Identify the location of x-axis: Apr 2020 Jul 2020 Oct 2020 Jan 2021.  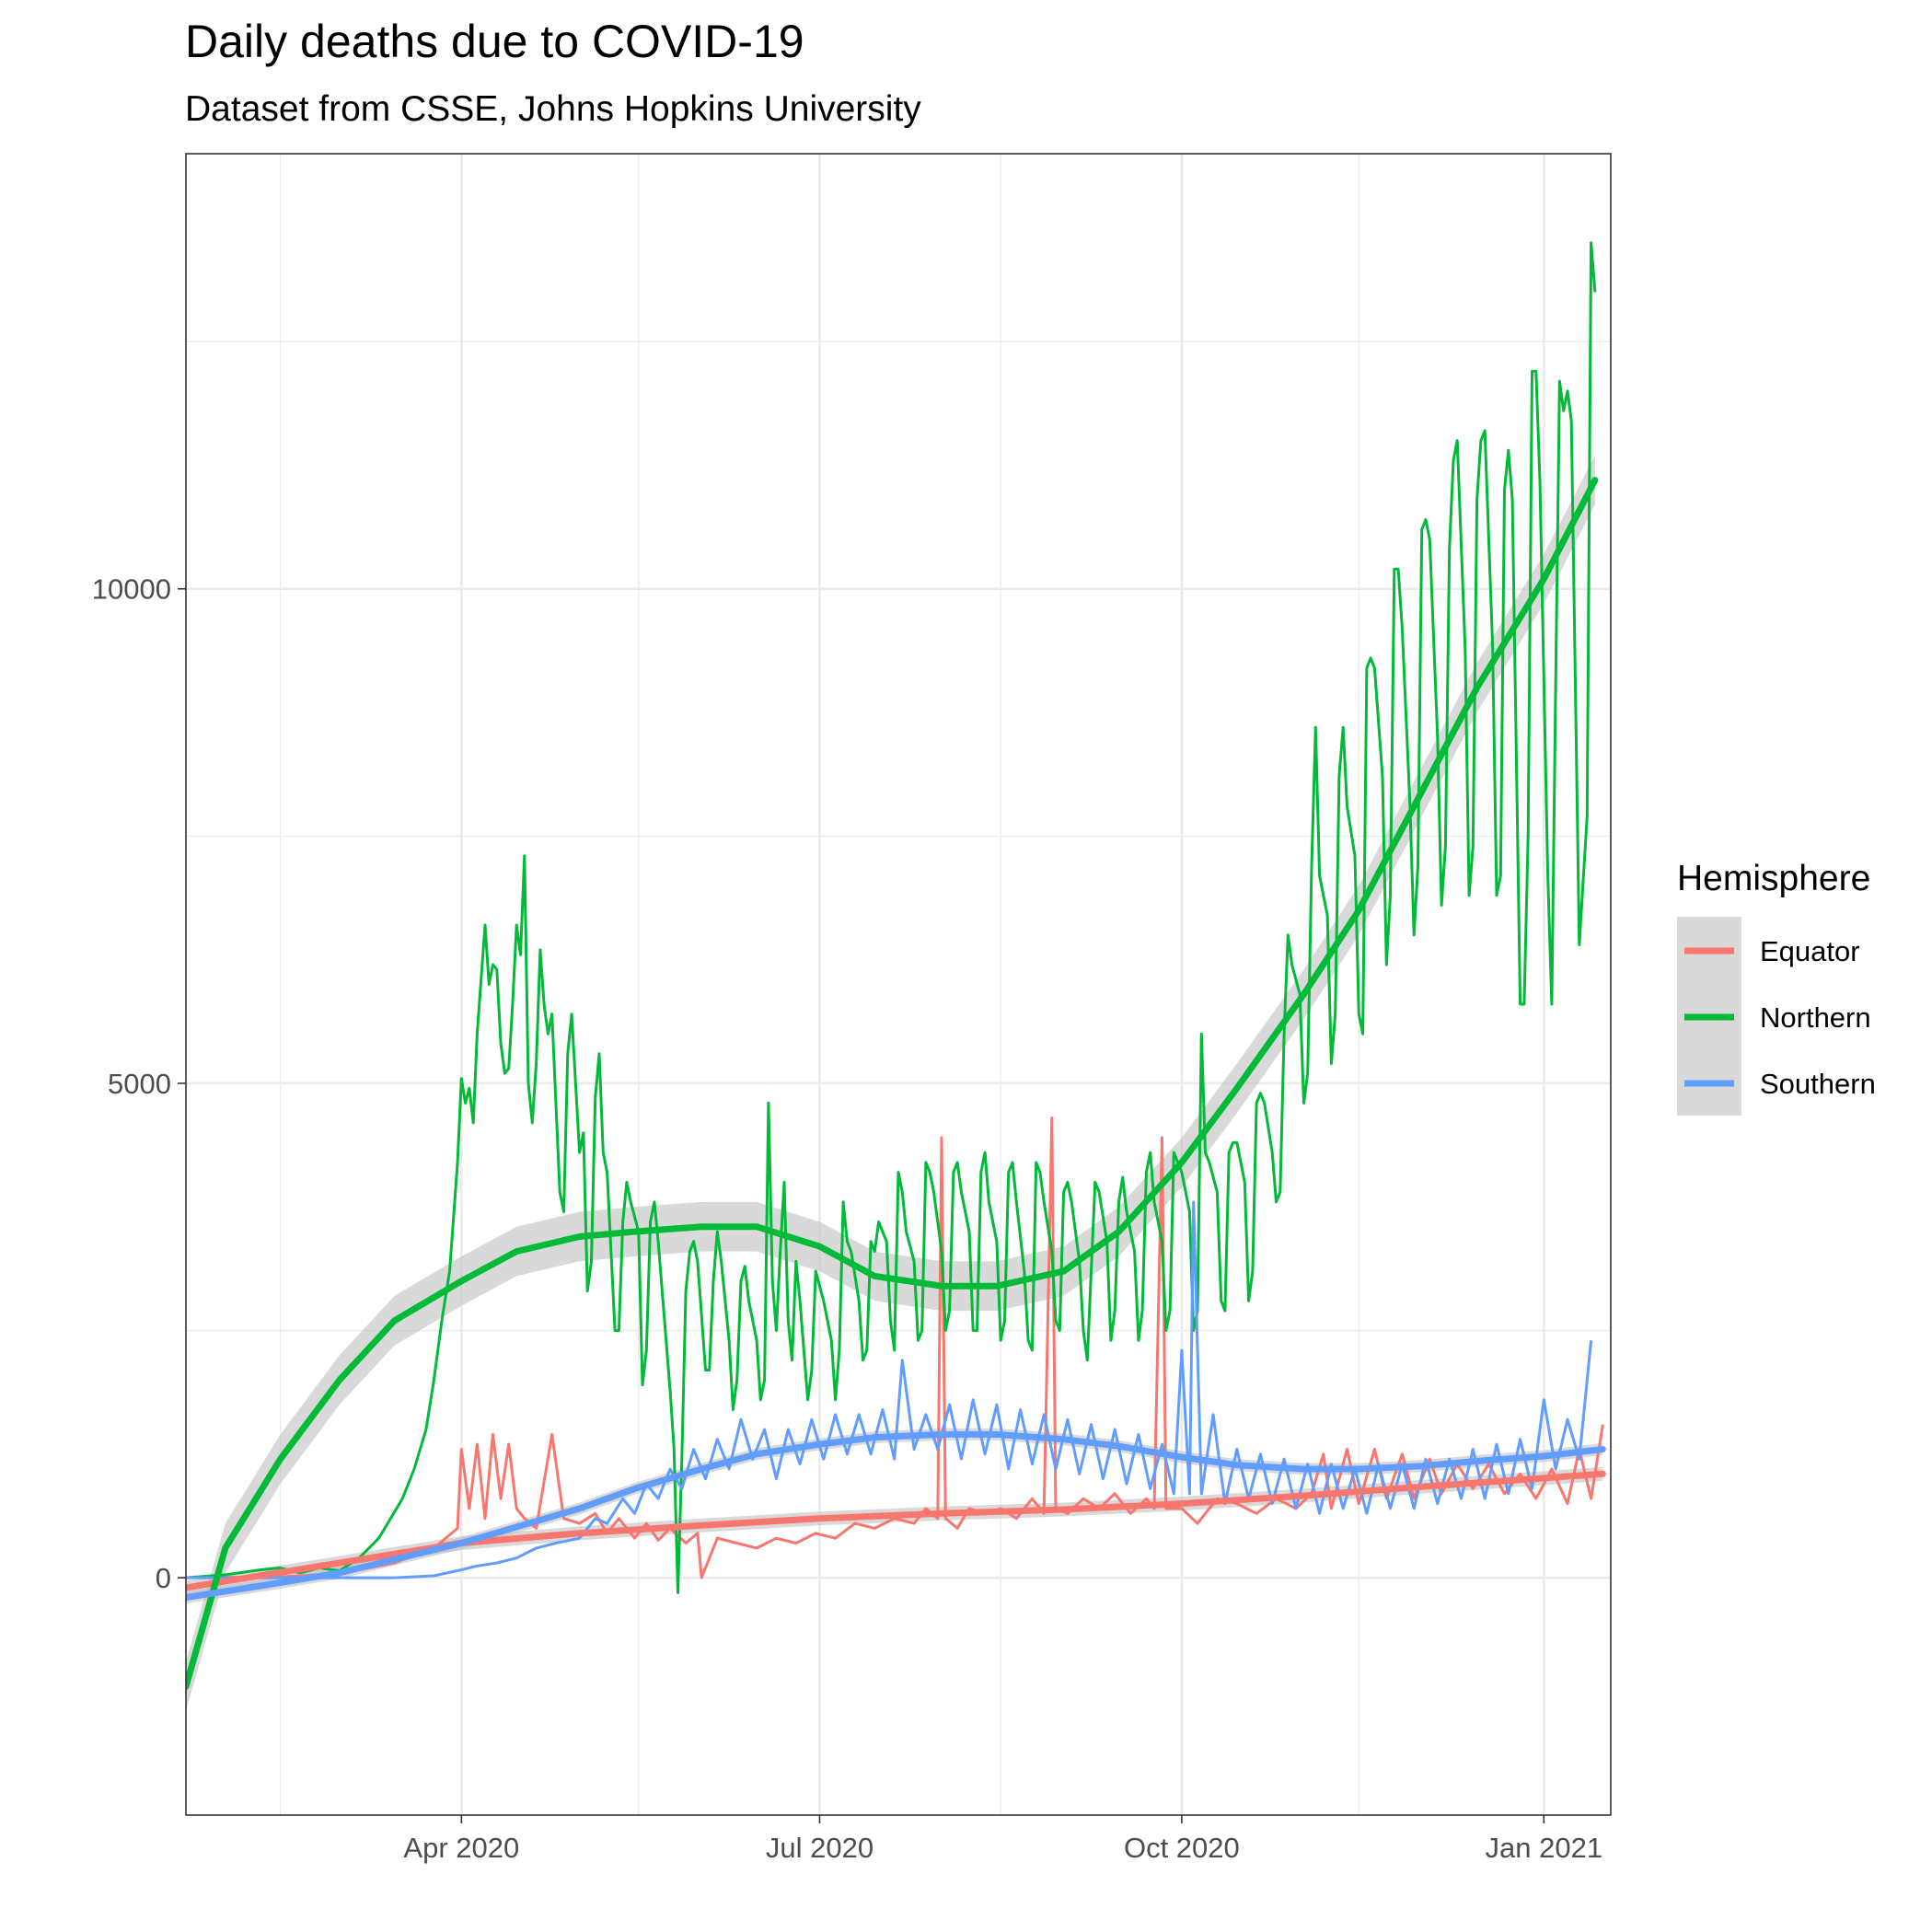
(1003, 1840).